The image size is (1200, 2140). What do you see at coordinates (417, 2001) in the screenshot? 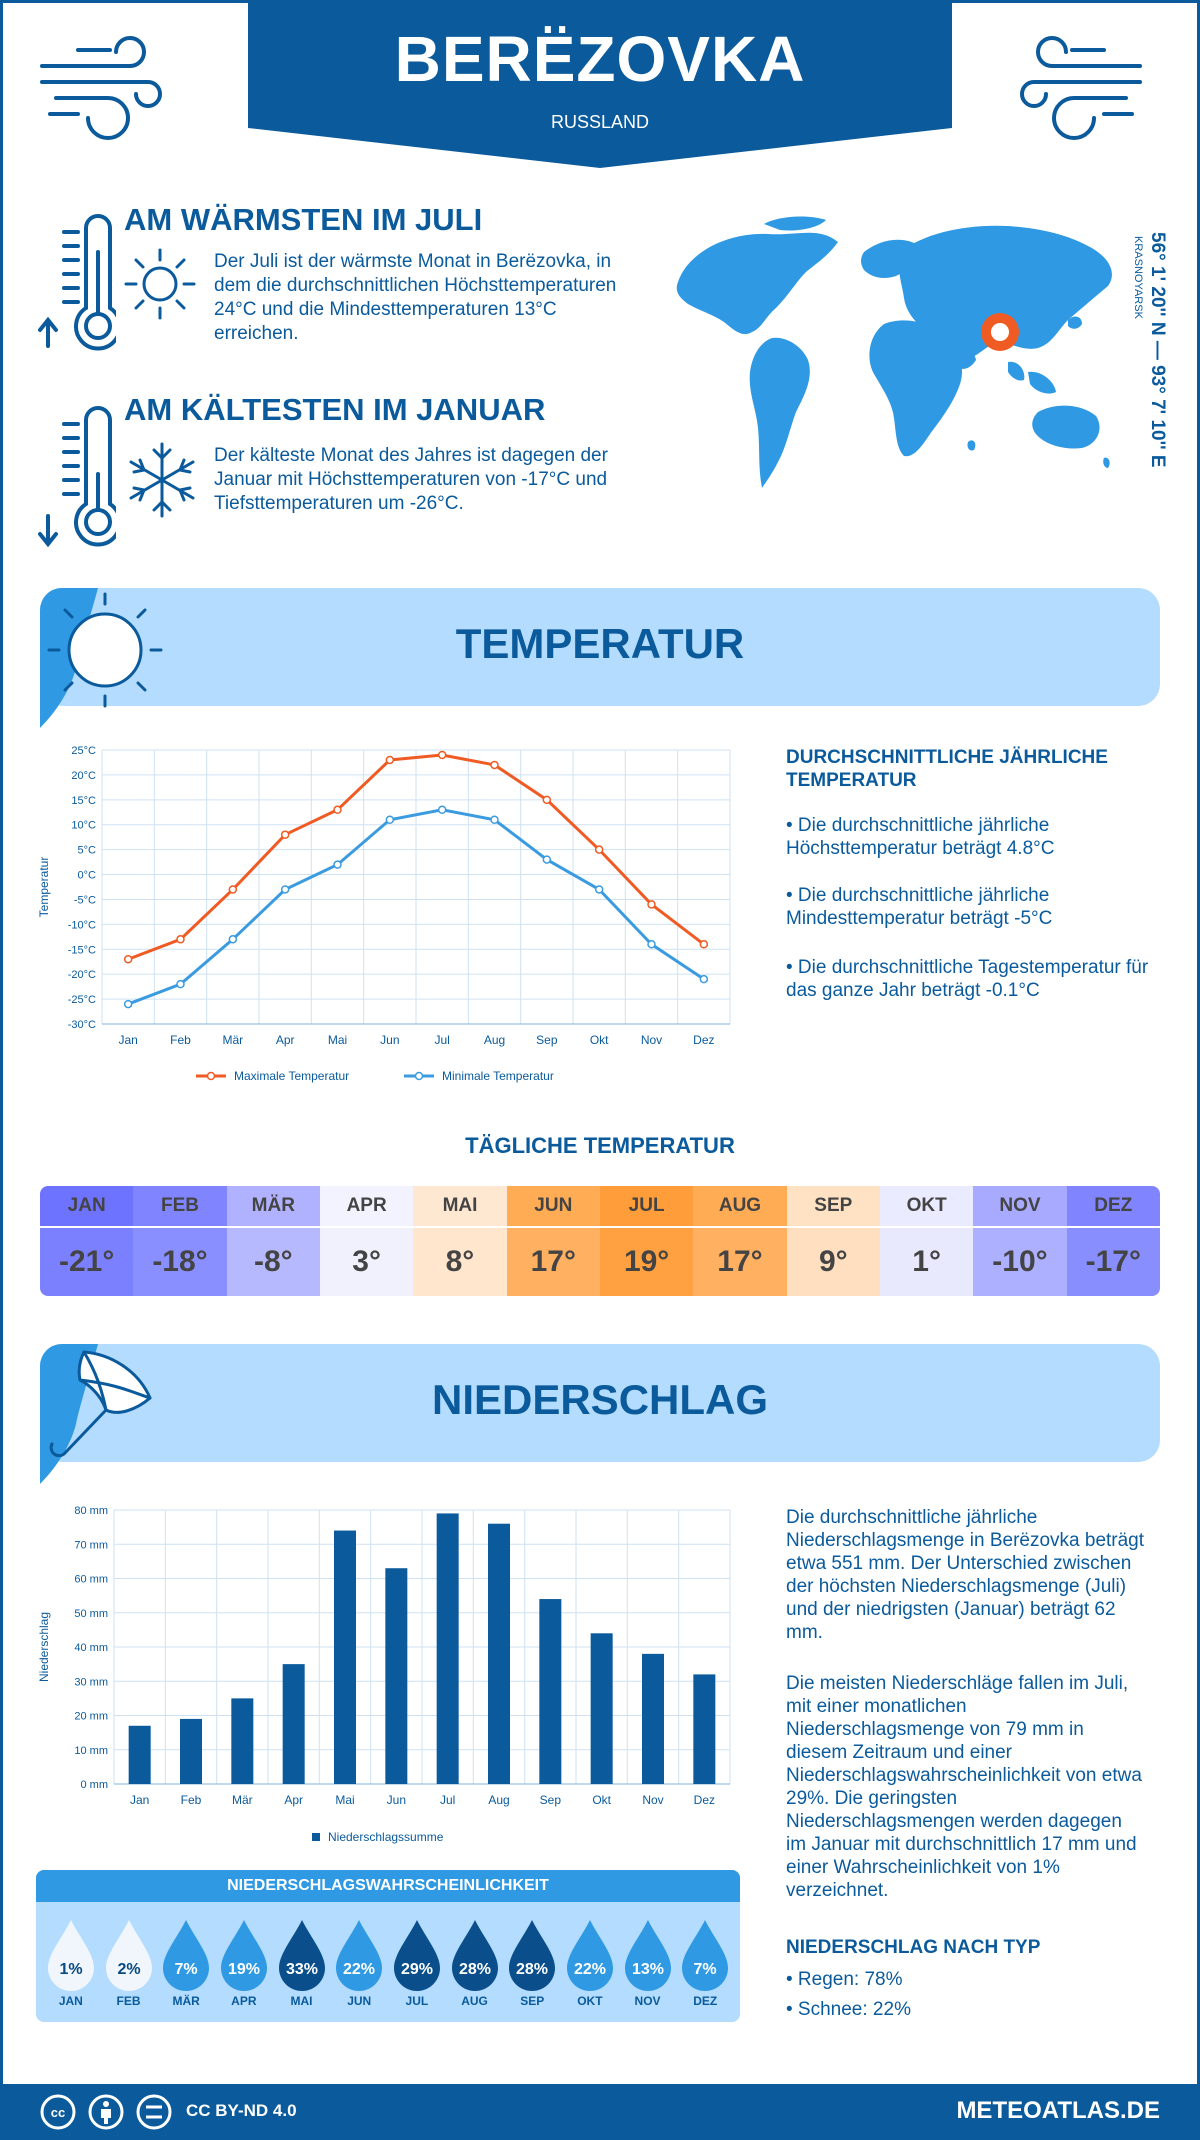
I see `probability-month: JUL` at bounding box center [417, 2001].